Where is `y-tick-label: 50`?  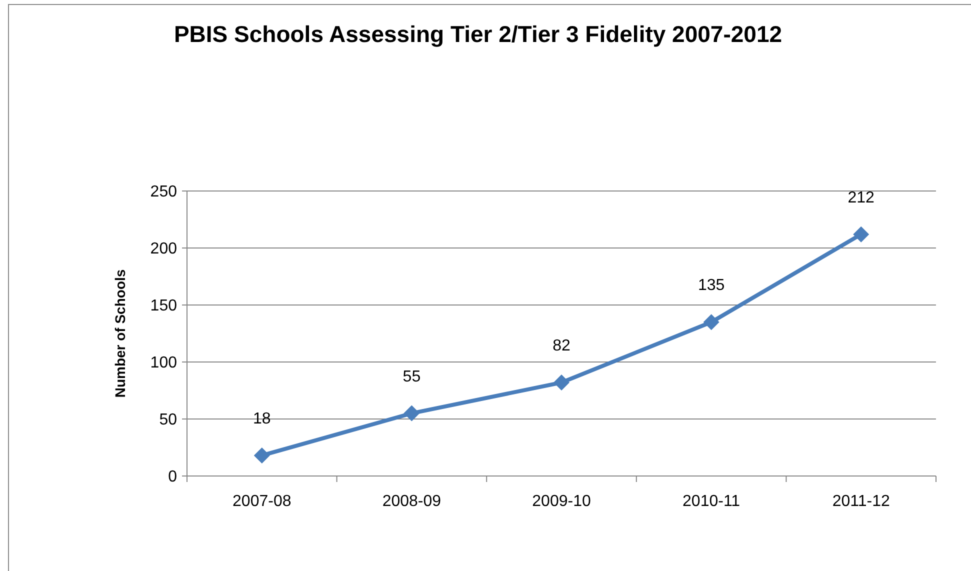 y-tick-label: 50 is located at coordinates (168, 420).